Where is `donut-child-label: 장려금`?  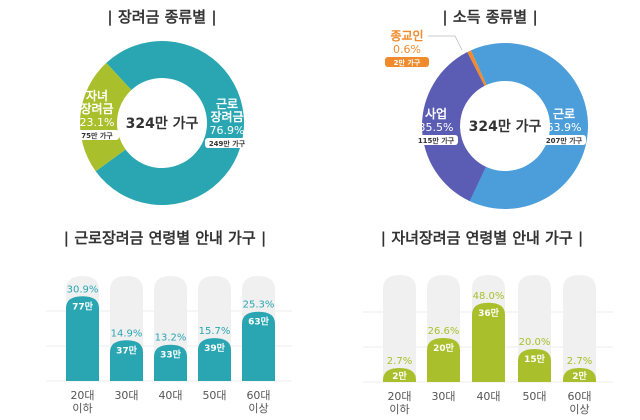
donut-child-label: 장려금 is located at coordinates (96, 108).